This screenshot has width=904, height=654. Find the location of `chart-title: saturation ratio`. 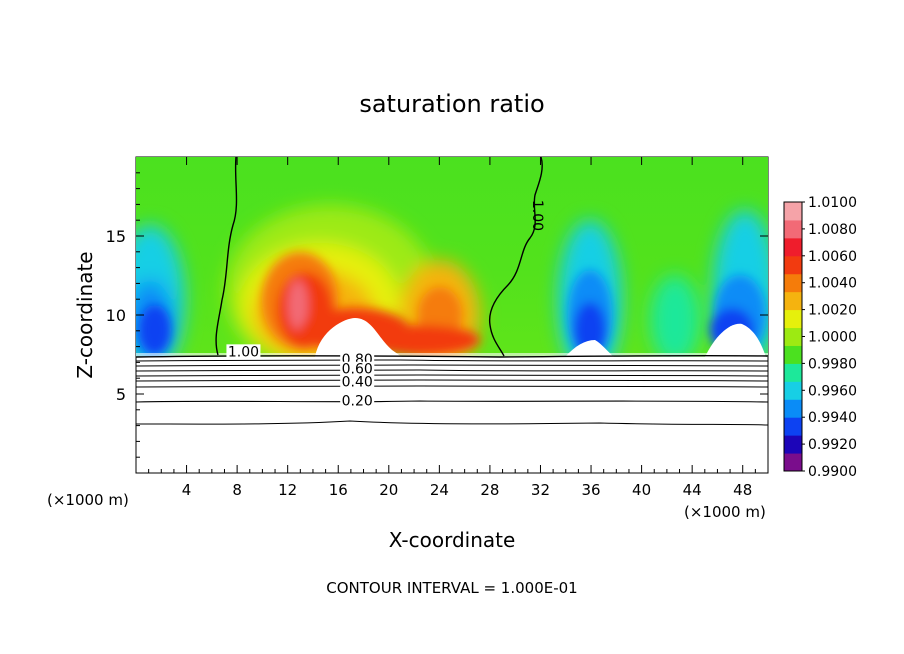

chart-title: saturation ratio is located at coordinates (451, 104).